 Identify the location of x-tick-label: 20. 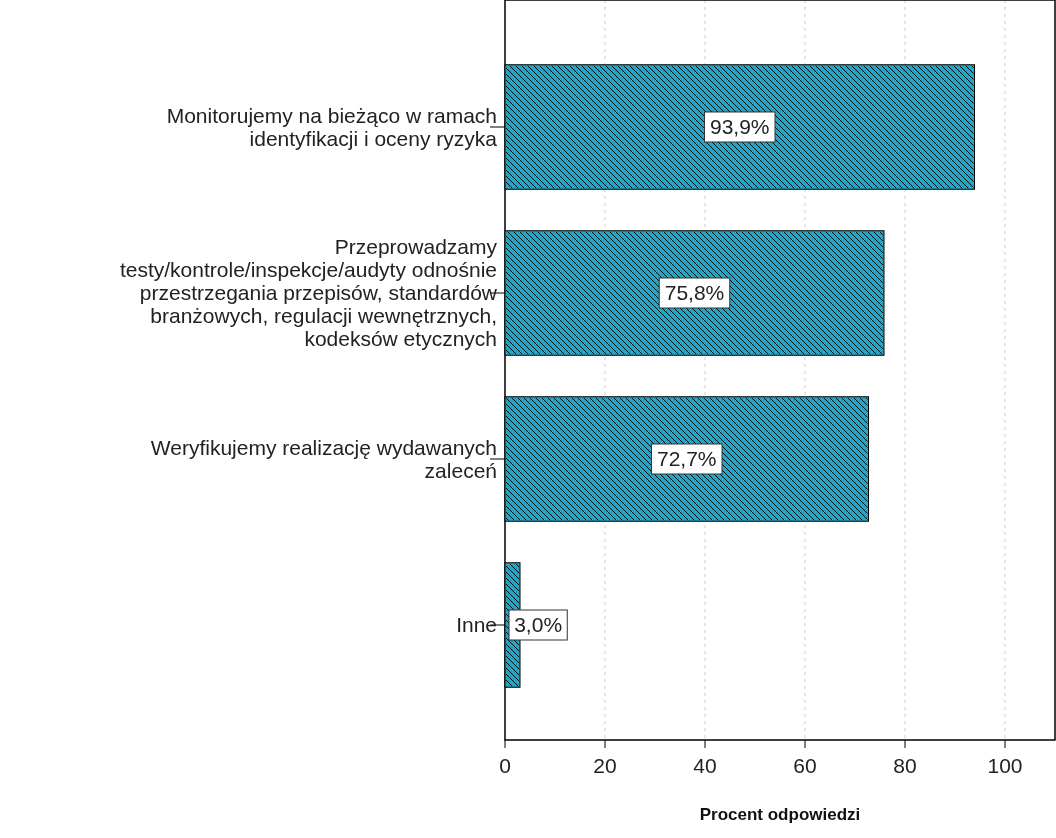
(605, 765).